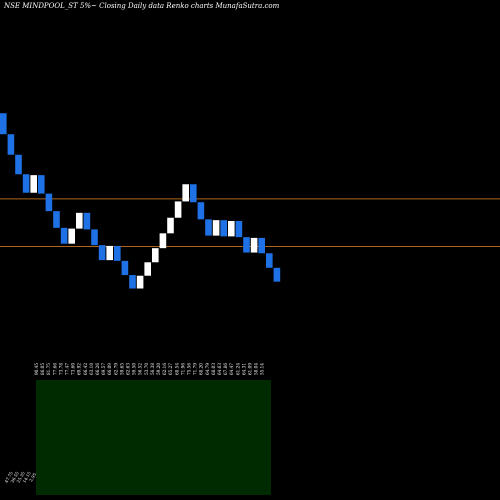 The width and height of the screenshot is (500, 500). What do you see at coordinates (85, 369) in the screenshot?
I see `price-tick-label: 66.42` at bounding box center [85, 369].